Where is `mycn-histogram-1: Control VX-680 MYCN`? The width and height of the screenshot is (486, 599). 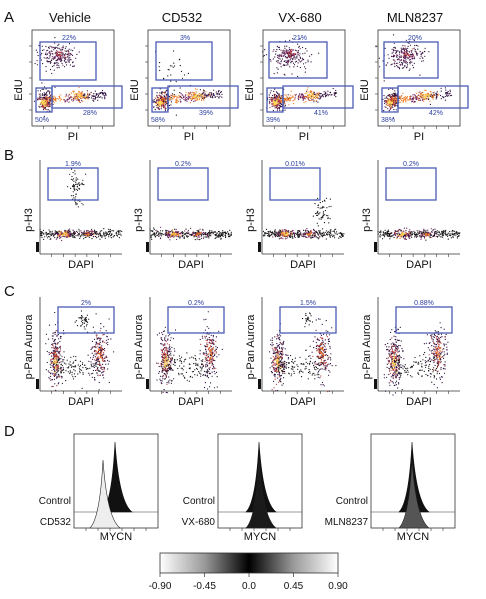
mycn-histogram-1: Control VX-680 MYCN is located at coordinates (242, 488).